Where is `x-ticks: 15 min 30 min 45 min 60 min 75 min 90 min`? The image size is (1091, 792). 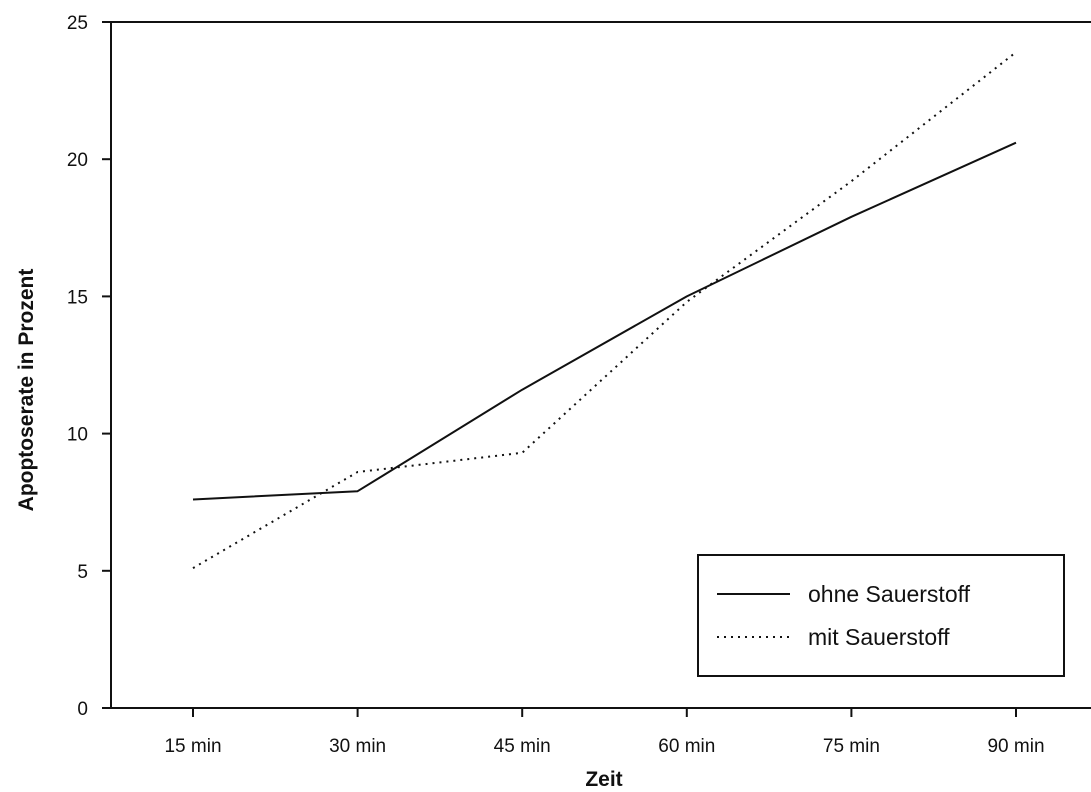
x-ticks: 15 min 30 min 45 min 60 min 75 min 90 min is located at coordinates (604, 732).